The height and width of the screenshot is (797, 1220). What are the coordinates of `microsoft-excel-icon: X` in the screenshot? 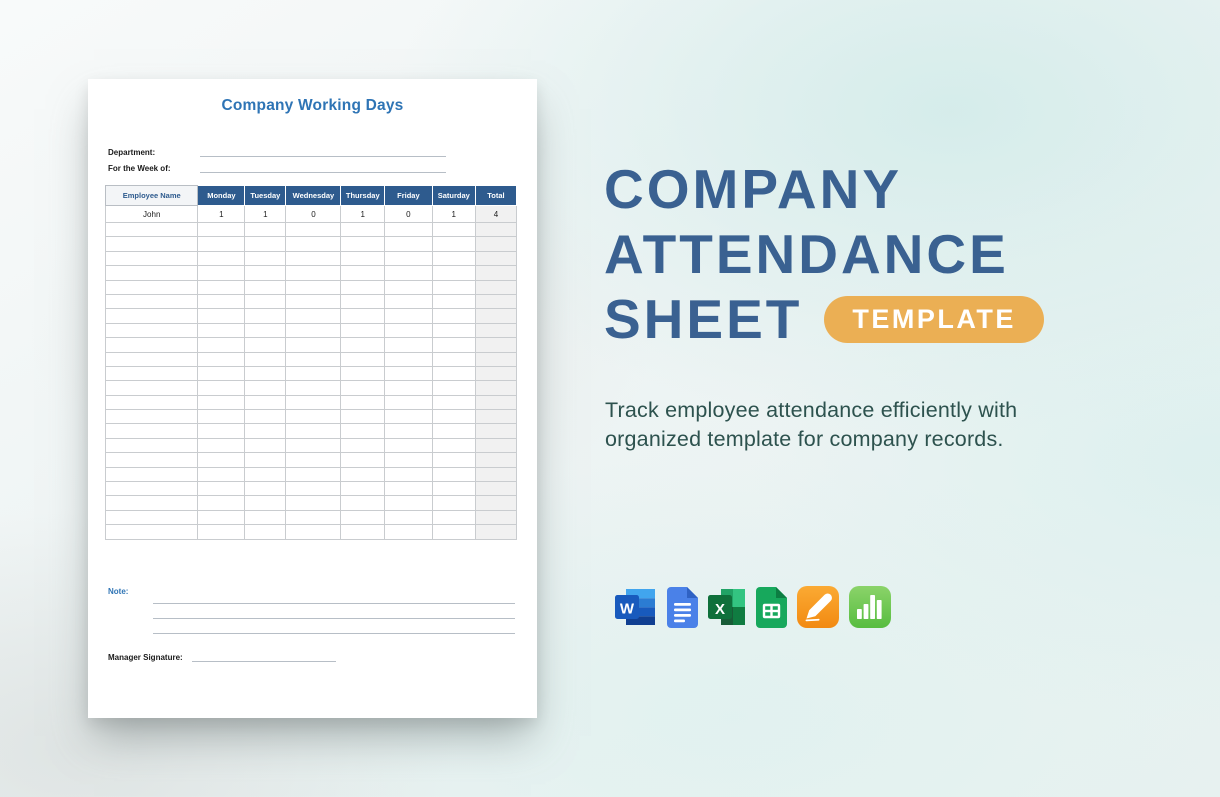 It's located at (727, 607).